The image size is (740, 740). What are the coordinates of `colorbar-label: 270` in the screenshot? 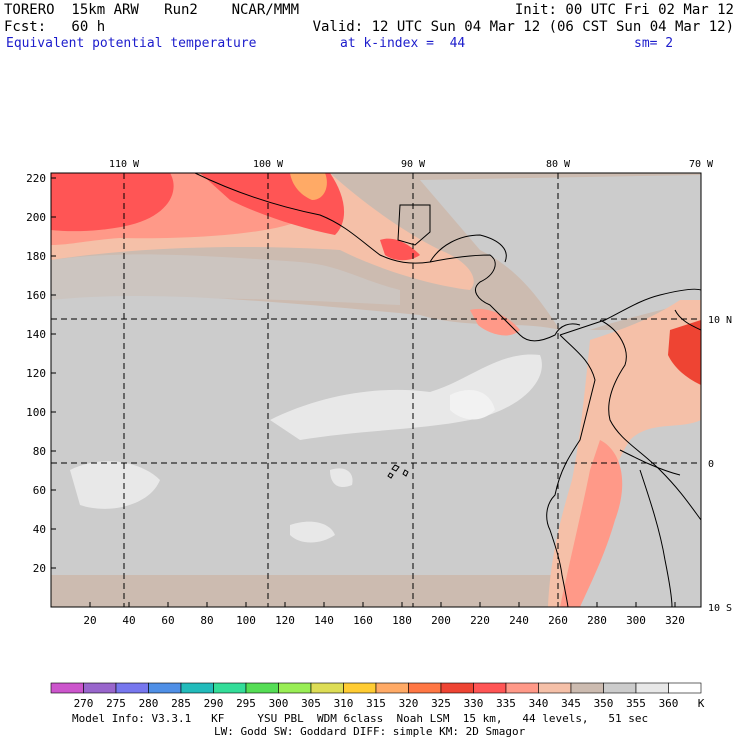 It's located at (84, 703).